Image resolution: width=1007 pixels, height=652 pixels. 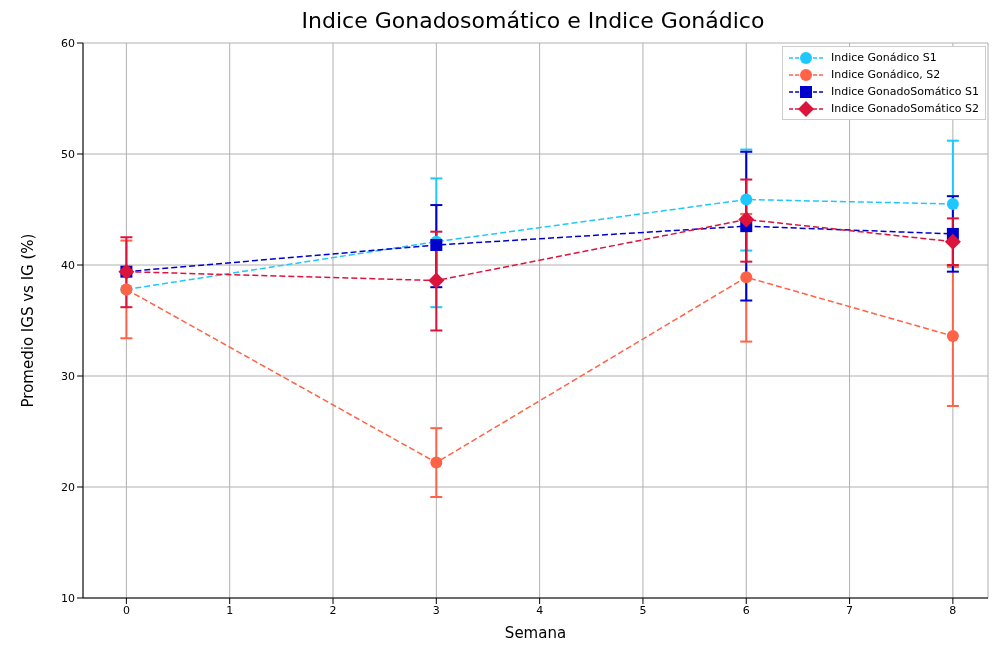 What do you see at coordinates (540, 610) in the screenshot?
I see `x-tick-label: 4` at bounding box center [540, 610].